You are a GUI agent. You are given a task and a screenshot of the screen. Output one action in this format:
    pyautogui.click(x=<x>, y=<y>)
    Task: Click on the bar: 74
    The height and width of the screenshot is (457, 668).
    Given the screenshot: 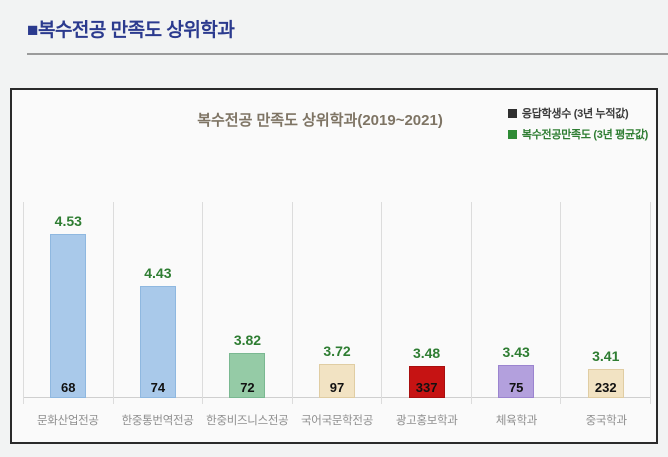 What is the action you would take?
    pyautogui.click(x=157, y=342)
    